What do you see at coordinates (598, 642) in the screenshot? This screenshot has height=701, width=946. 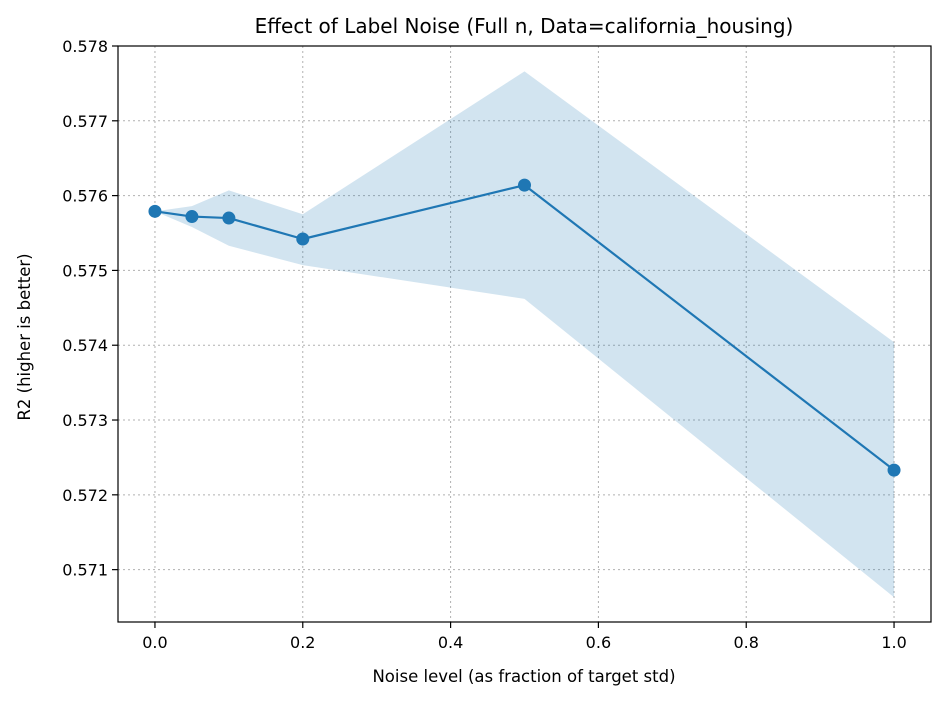 I see `x-tick-label: 0.6` at bounding box center [598, 642].